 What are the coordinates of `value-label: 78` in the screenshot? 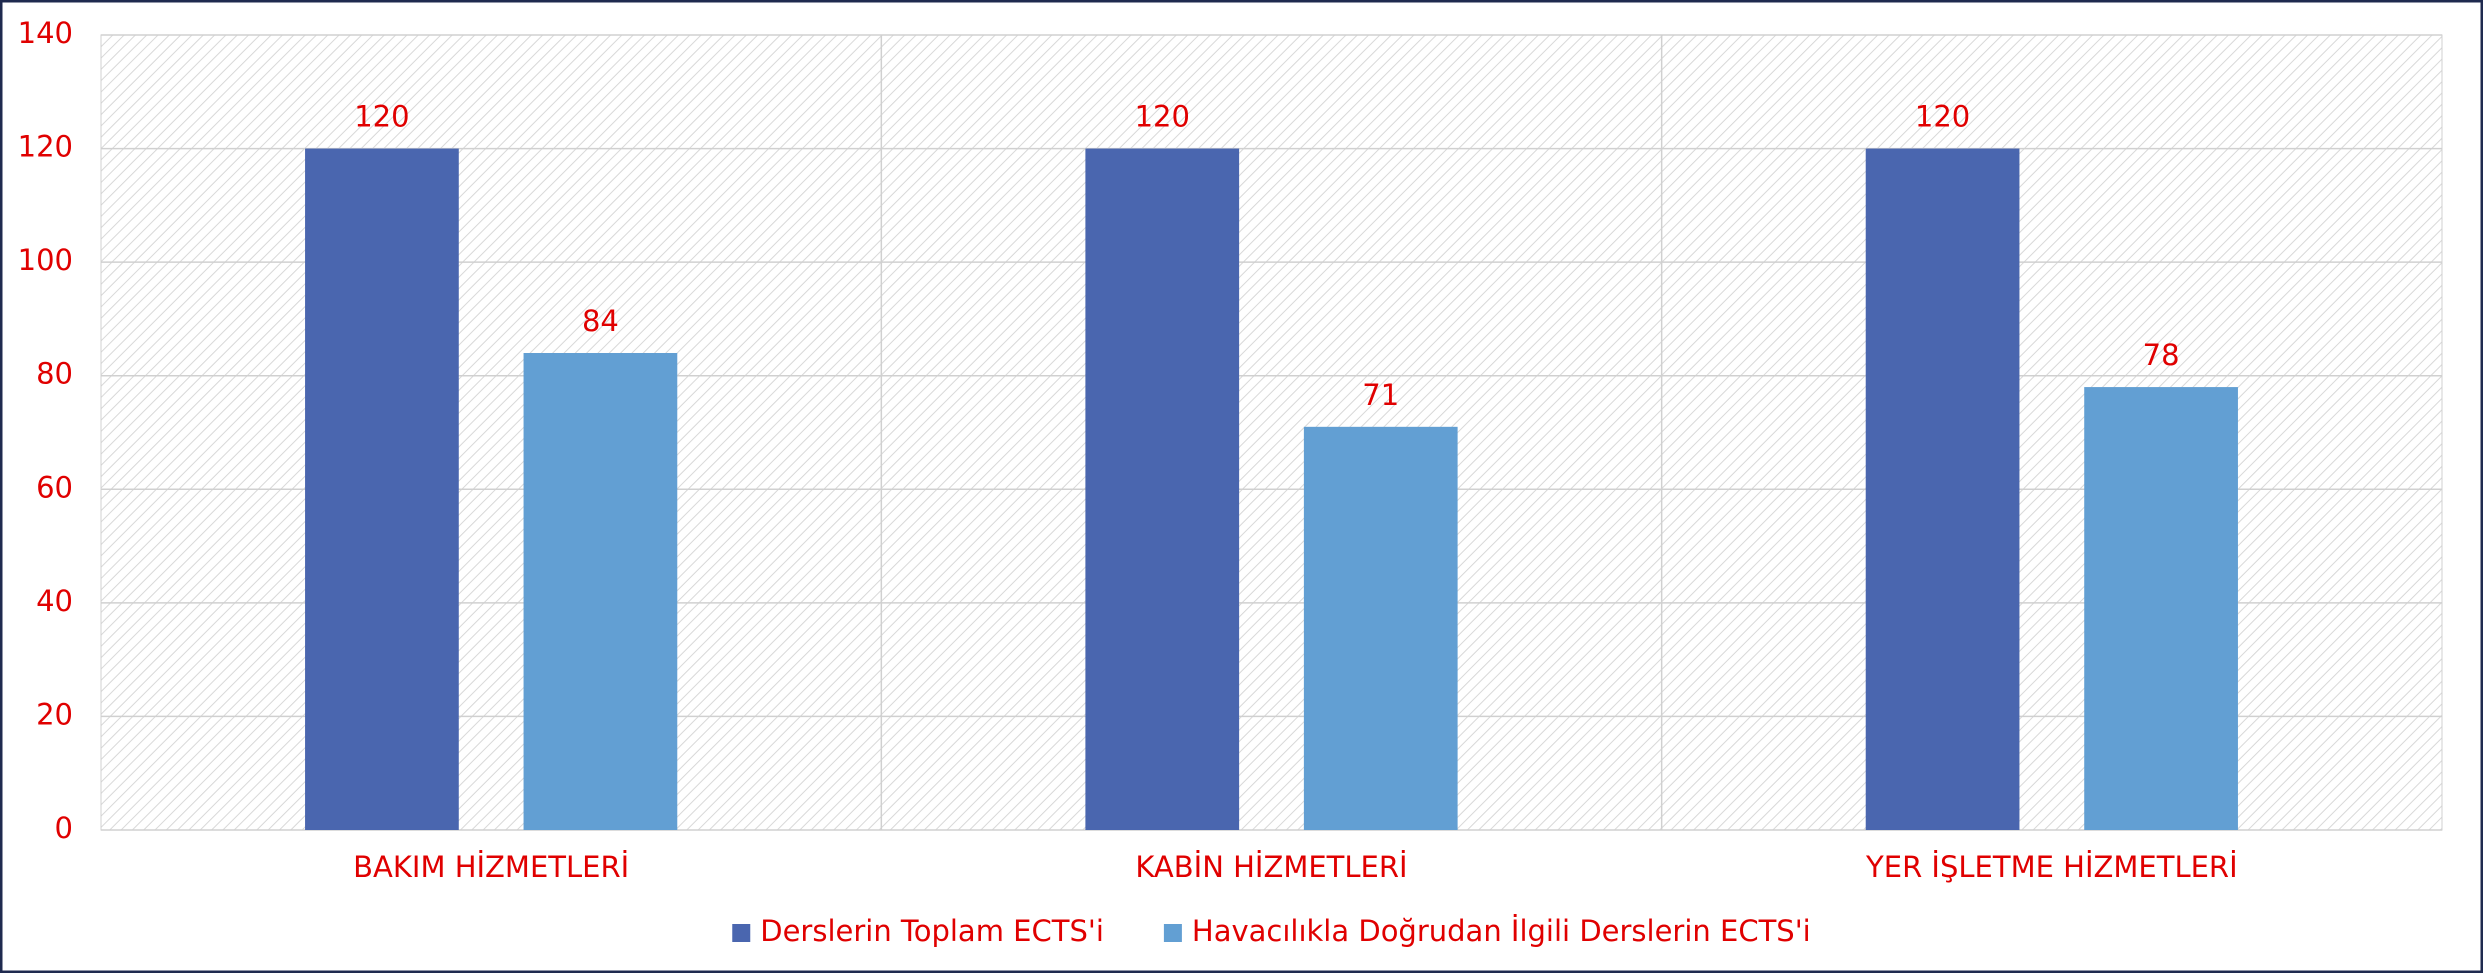 It's located at (2161, 355).